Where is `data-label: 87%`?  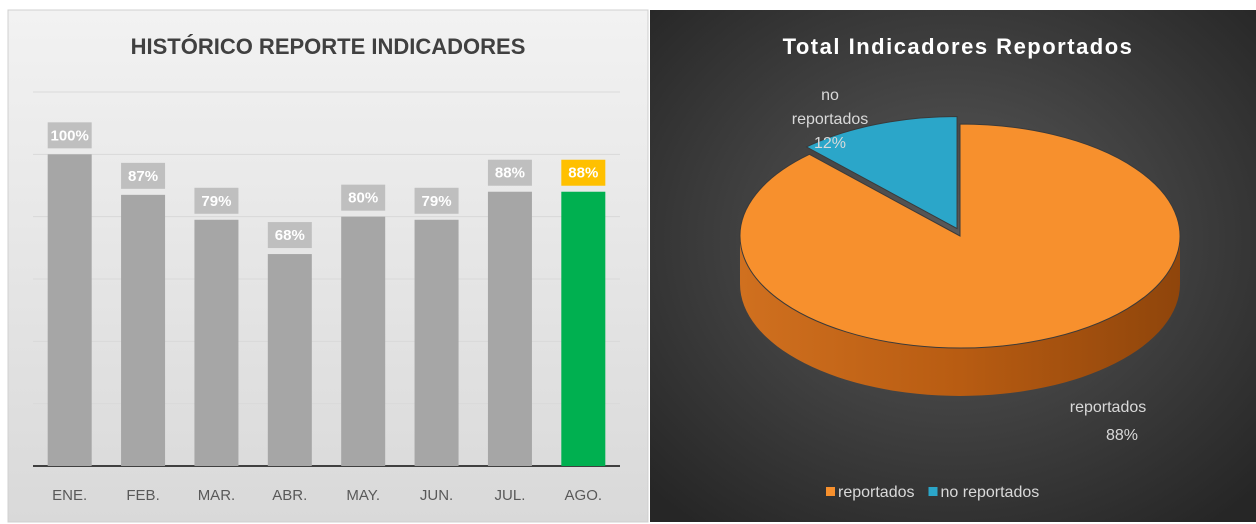
data-label: 87% is located at coordinates (143, 176).